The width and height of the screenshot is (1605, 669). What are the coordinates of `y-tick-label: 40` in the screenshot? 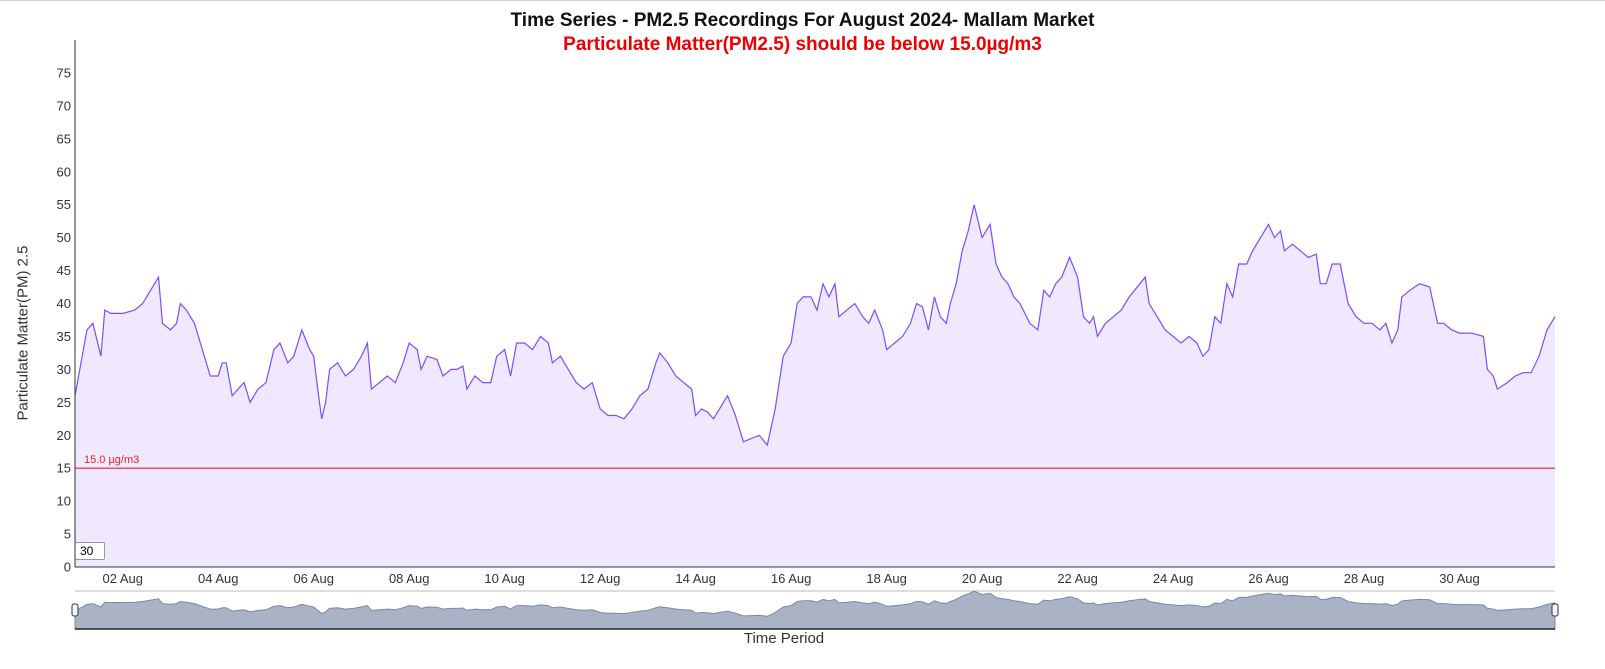 It's located at (64, 303).